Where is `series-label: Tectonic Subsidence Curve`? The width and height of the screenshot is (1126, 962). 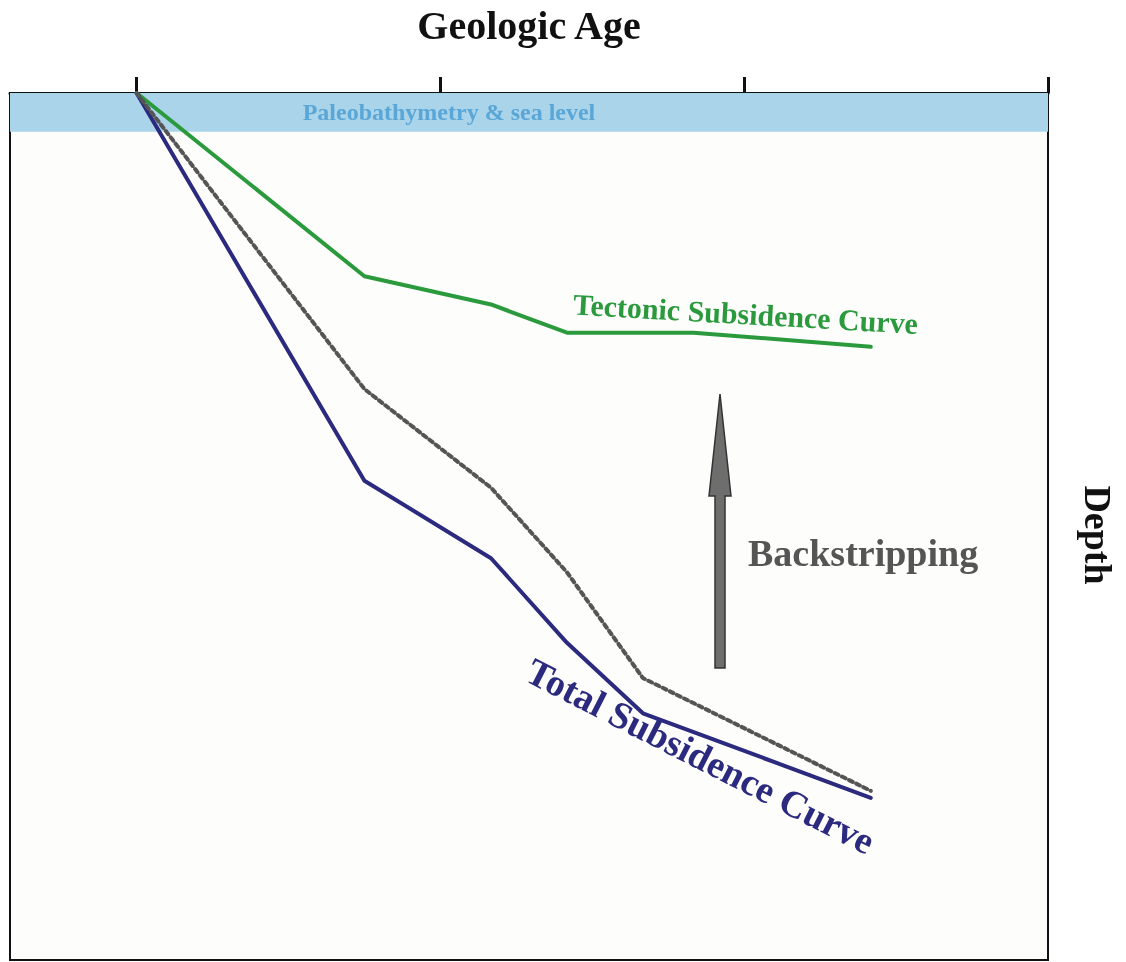
series-label: Tectonic Subsidence Curve is located at coordinates (745, 313).